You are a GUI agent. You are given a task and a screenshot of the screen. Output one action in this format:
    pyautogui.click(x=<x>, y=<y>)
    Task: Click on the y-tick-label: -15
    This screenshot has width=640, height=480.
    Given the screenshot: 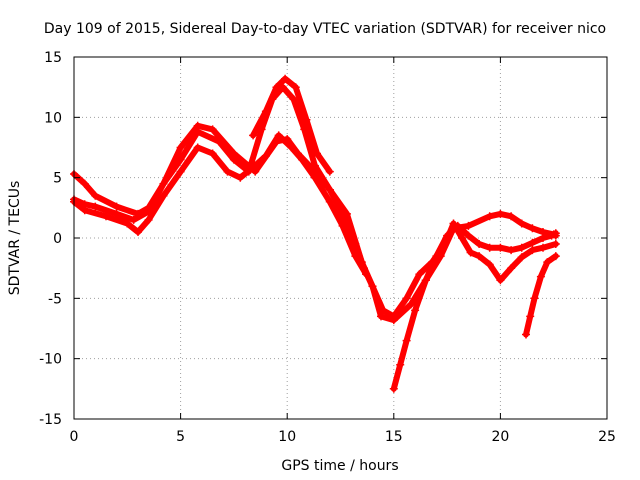 What is the action you would take?
    pyautogui.click(x=50, y=420)
    